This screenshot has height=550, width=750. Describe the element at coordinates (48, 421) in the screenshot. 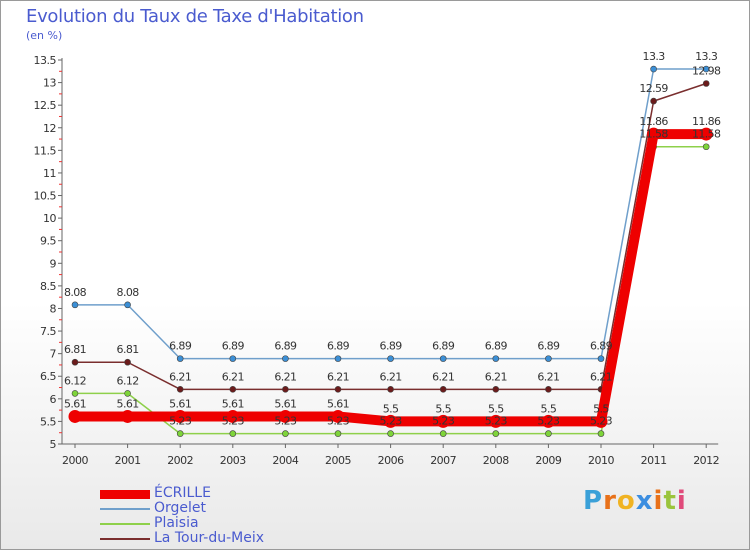

I see `y-tick-label: 5.5` at that location.